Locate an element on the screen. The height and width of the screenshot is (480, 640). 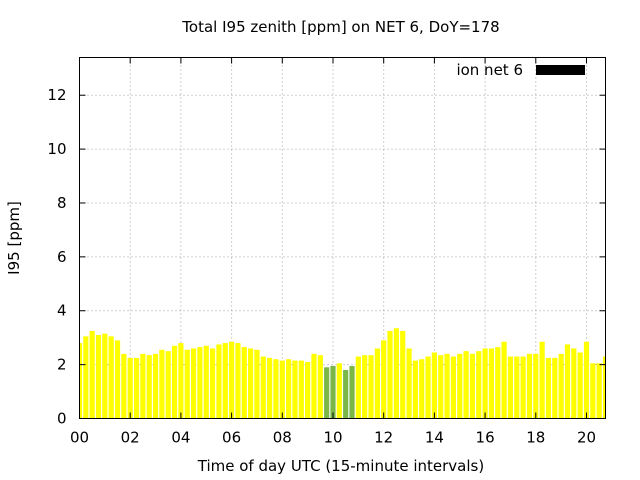
x-tick-label: 02 is located at coordinates (130, 438).